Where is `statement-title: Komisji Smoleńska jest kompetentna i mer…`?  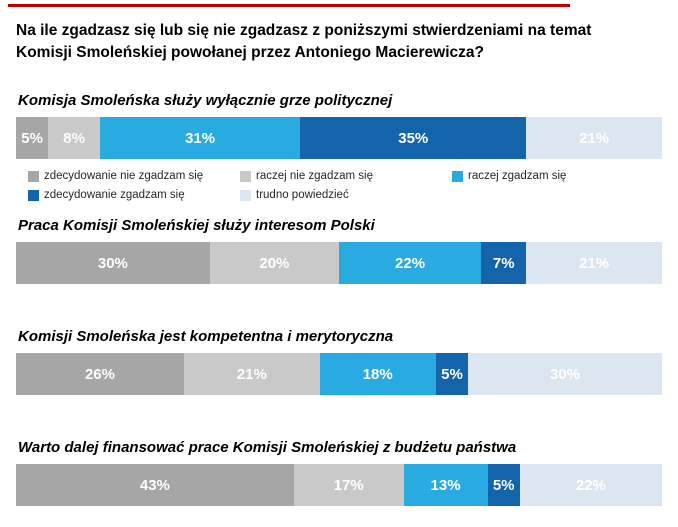
statement-title: Komisji Smoleńska jest kompetentna i mer… is located at coordinates (206, 336).